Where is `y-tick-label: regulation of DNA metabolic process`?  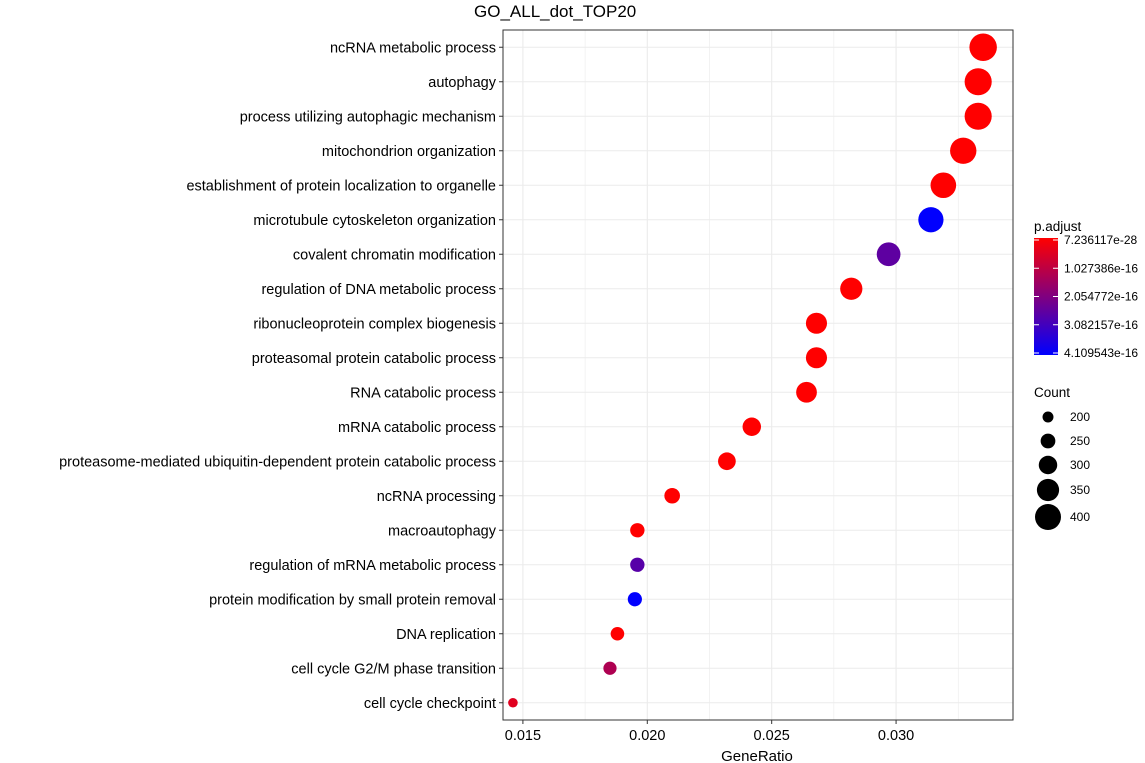
y-tick-label: regulation of DNA metabolic process is located at coordinates (378, 290).